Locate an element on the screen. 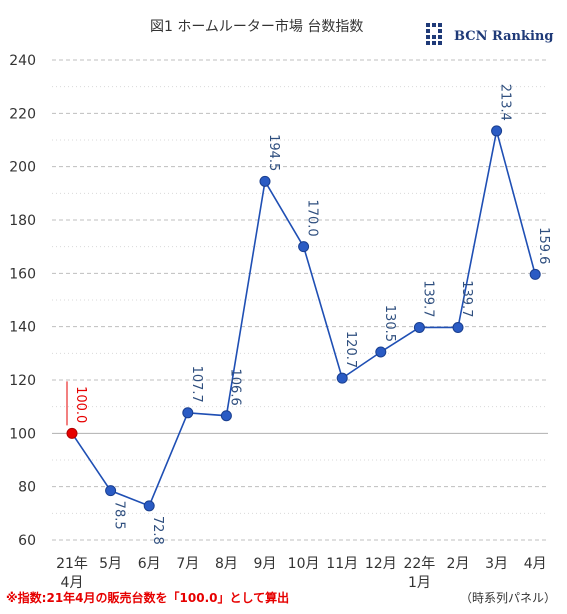 This screenshot has height=614, width=567. x-tick-label: 11月 is located at coordinates (342, 564).